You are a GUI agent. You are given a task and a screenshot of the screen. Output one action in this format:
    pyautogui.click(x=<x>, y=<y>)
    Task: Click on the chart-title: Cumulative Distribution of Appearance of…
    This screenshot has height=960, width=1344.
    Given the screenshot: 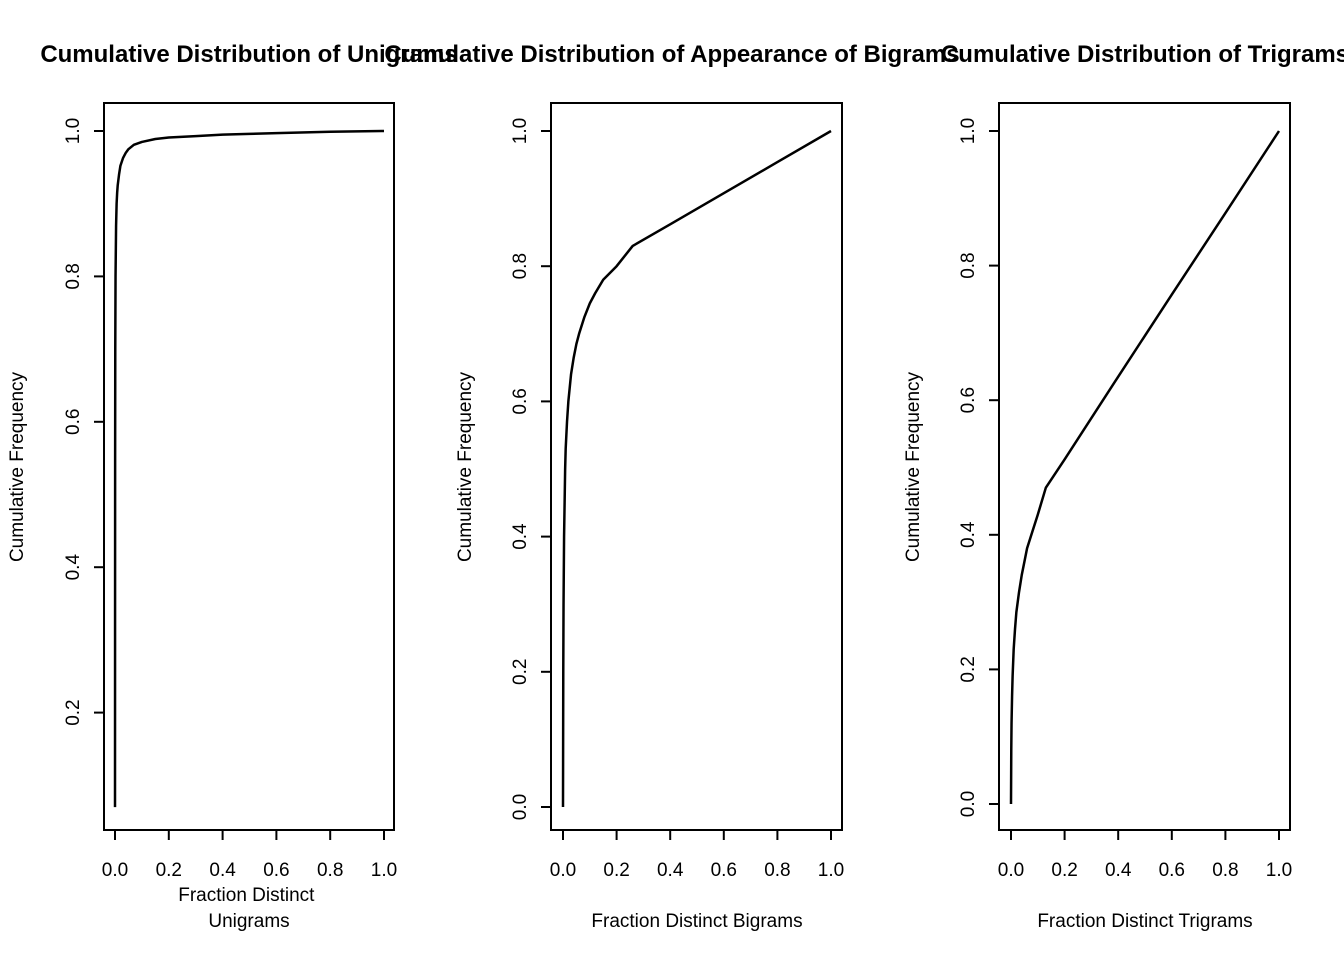 What is the action you would take?
    pyautogui.click(x=671, y=54)
    